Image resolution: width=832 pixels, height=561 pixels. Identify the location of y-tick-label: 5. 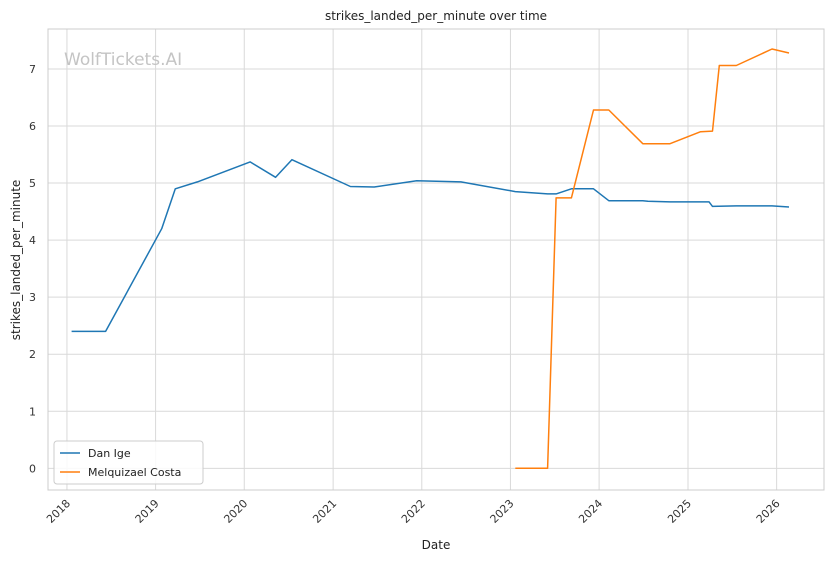
(32, 183).